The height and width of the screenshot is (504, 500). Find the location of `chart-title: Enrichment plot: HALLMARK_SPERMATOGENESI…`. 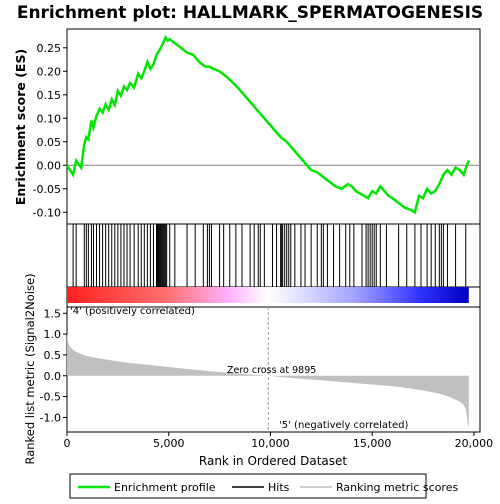

chart-title: Enrichment plot: HALLMARK_SPERMATOGENESI… is located at coordinates (250, 13).